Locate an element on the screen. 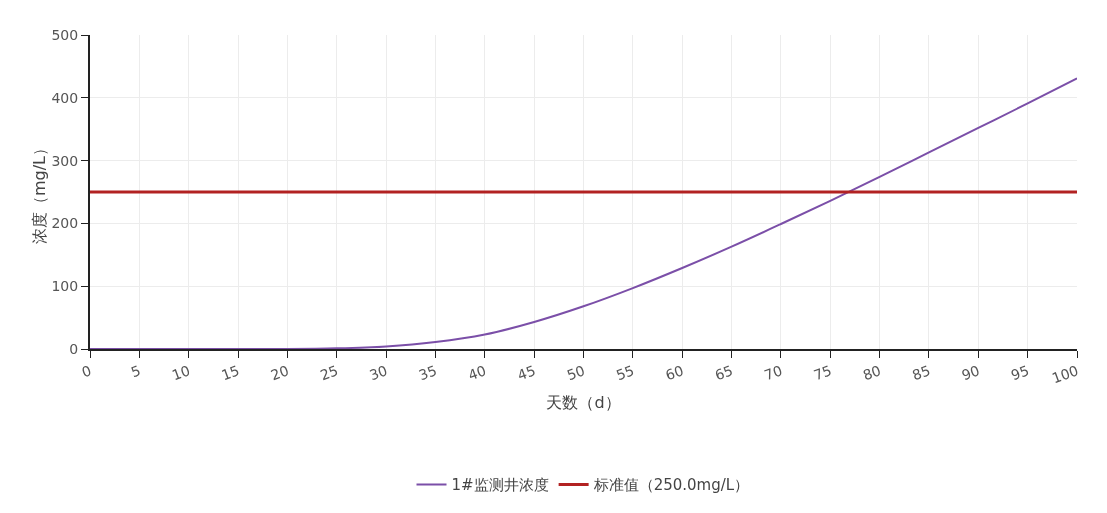 This screenshot has width=1107, height=513. x-tick-label: 70 is located at coordinates (773, 373).